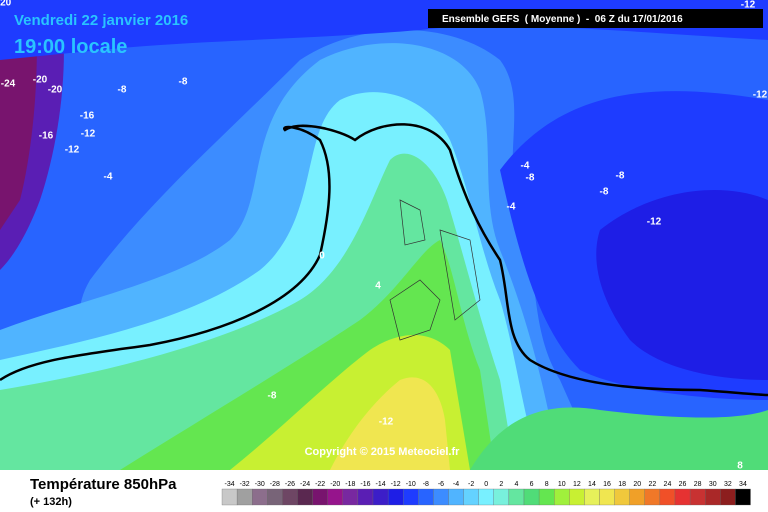 The image size is (768, 512). What do you see at coordinates (365, 484) in the screenshot?
I see `legend-label: -16` at bounding box center [365, 484].